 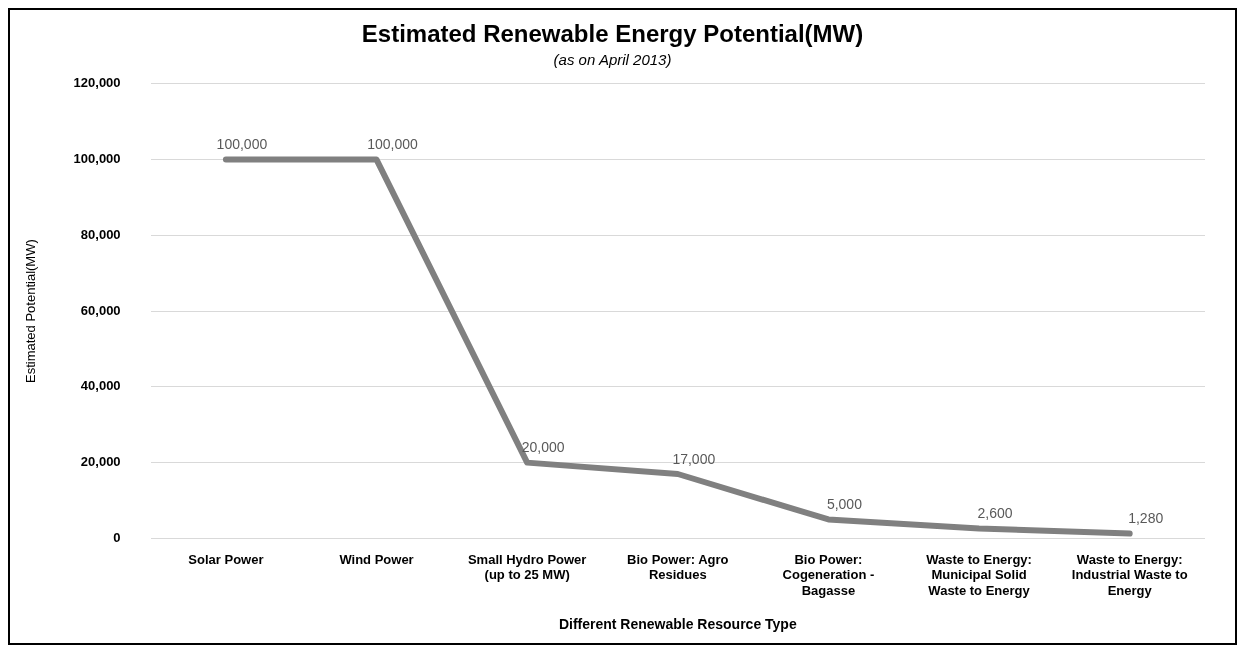 What do you see at coordinates (543, 447) in the screenshot?
I see `data-label: 20,000` at bounding box center [543, 447].